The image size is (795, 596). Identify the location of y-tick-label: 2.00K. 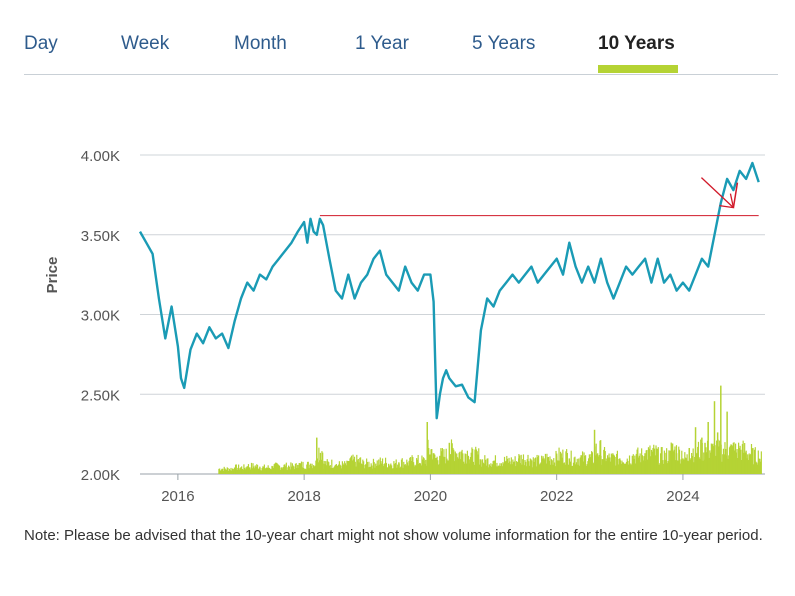
(100, 475).